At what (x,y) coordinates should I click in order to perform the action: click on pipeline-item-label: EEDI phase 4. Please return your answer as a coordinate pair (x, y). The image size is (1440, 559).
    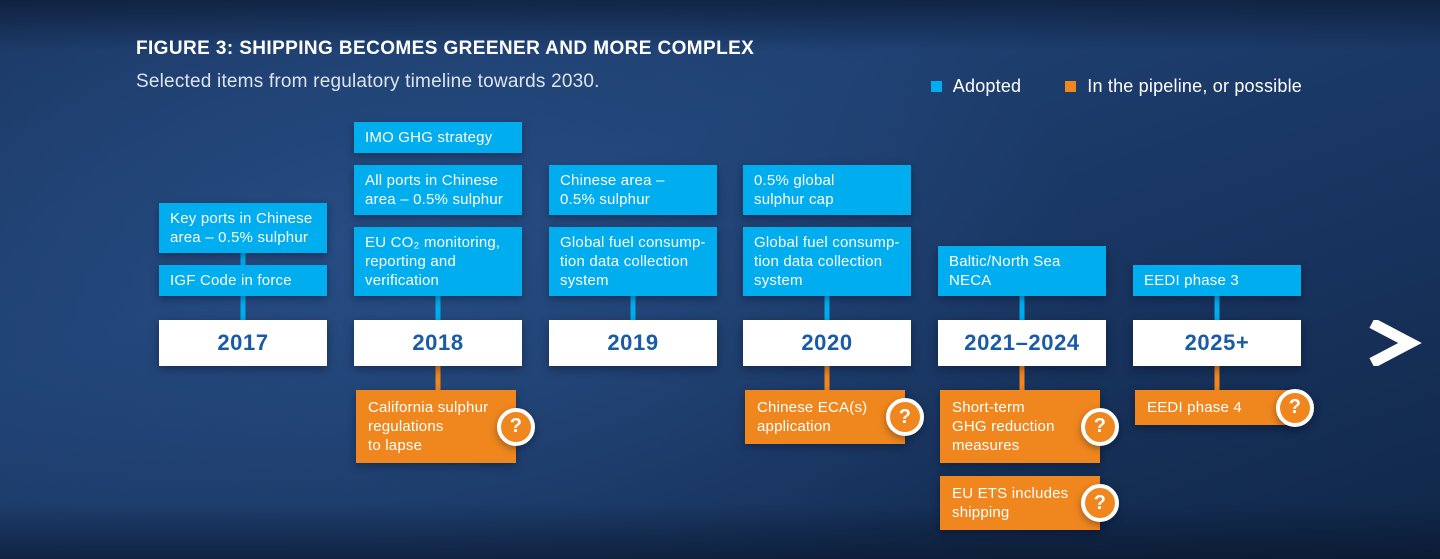
    Looking at the image, I should click on (1194, 407).